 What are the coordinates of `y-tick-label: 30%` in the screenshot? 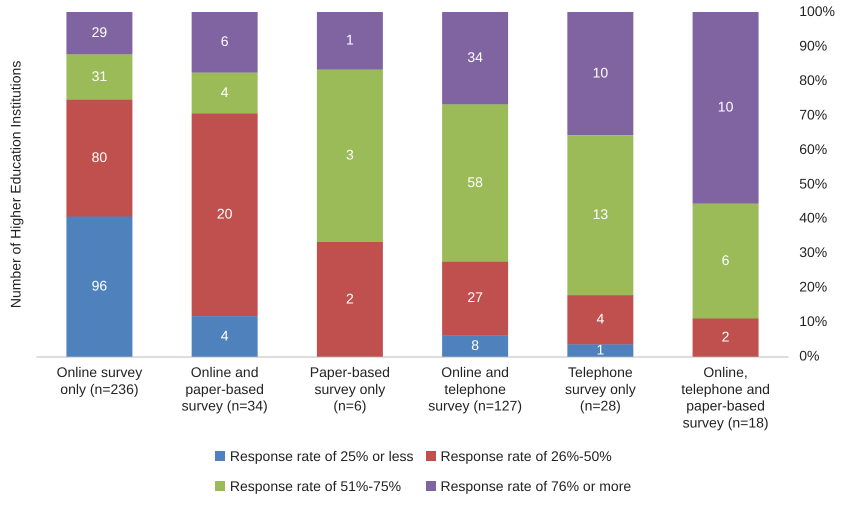 It's located at (813, 252).